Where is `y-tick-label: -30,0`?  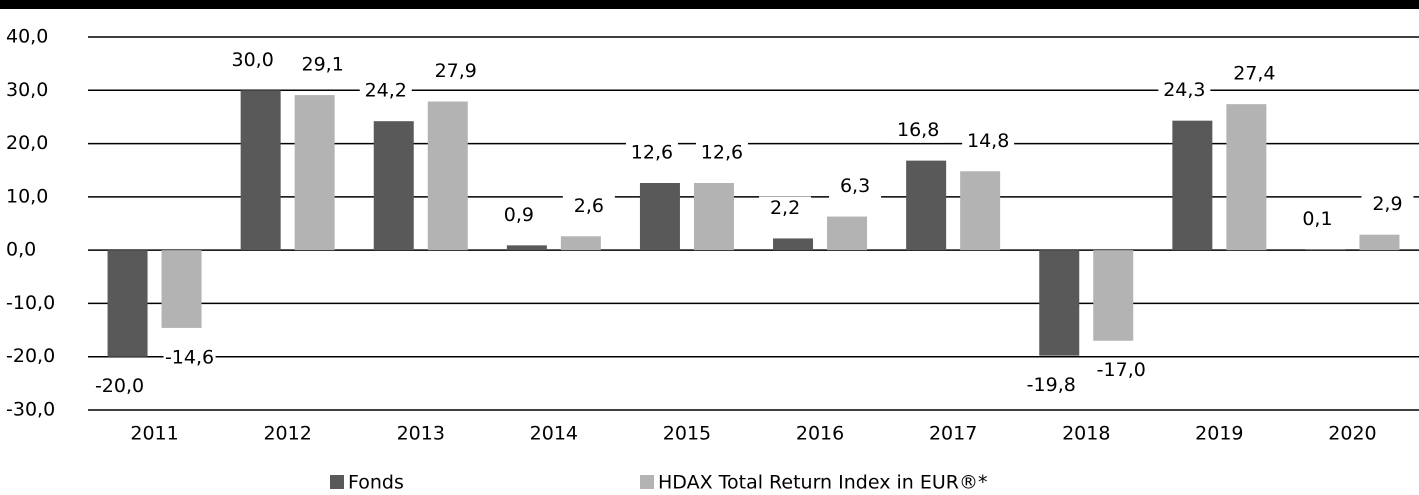 y-tick-label: -30,0 is located at coordinates (30, 410).